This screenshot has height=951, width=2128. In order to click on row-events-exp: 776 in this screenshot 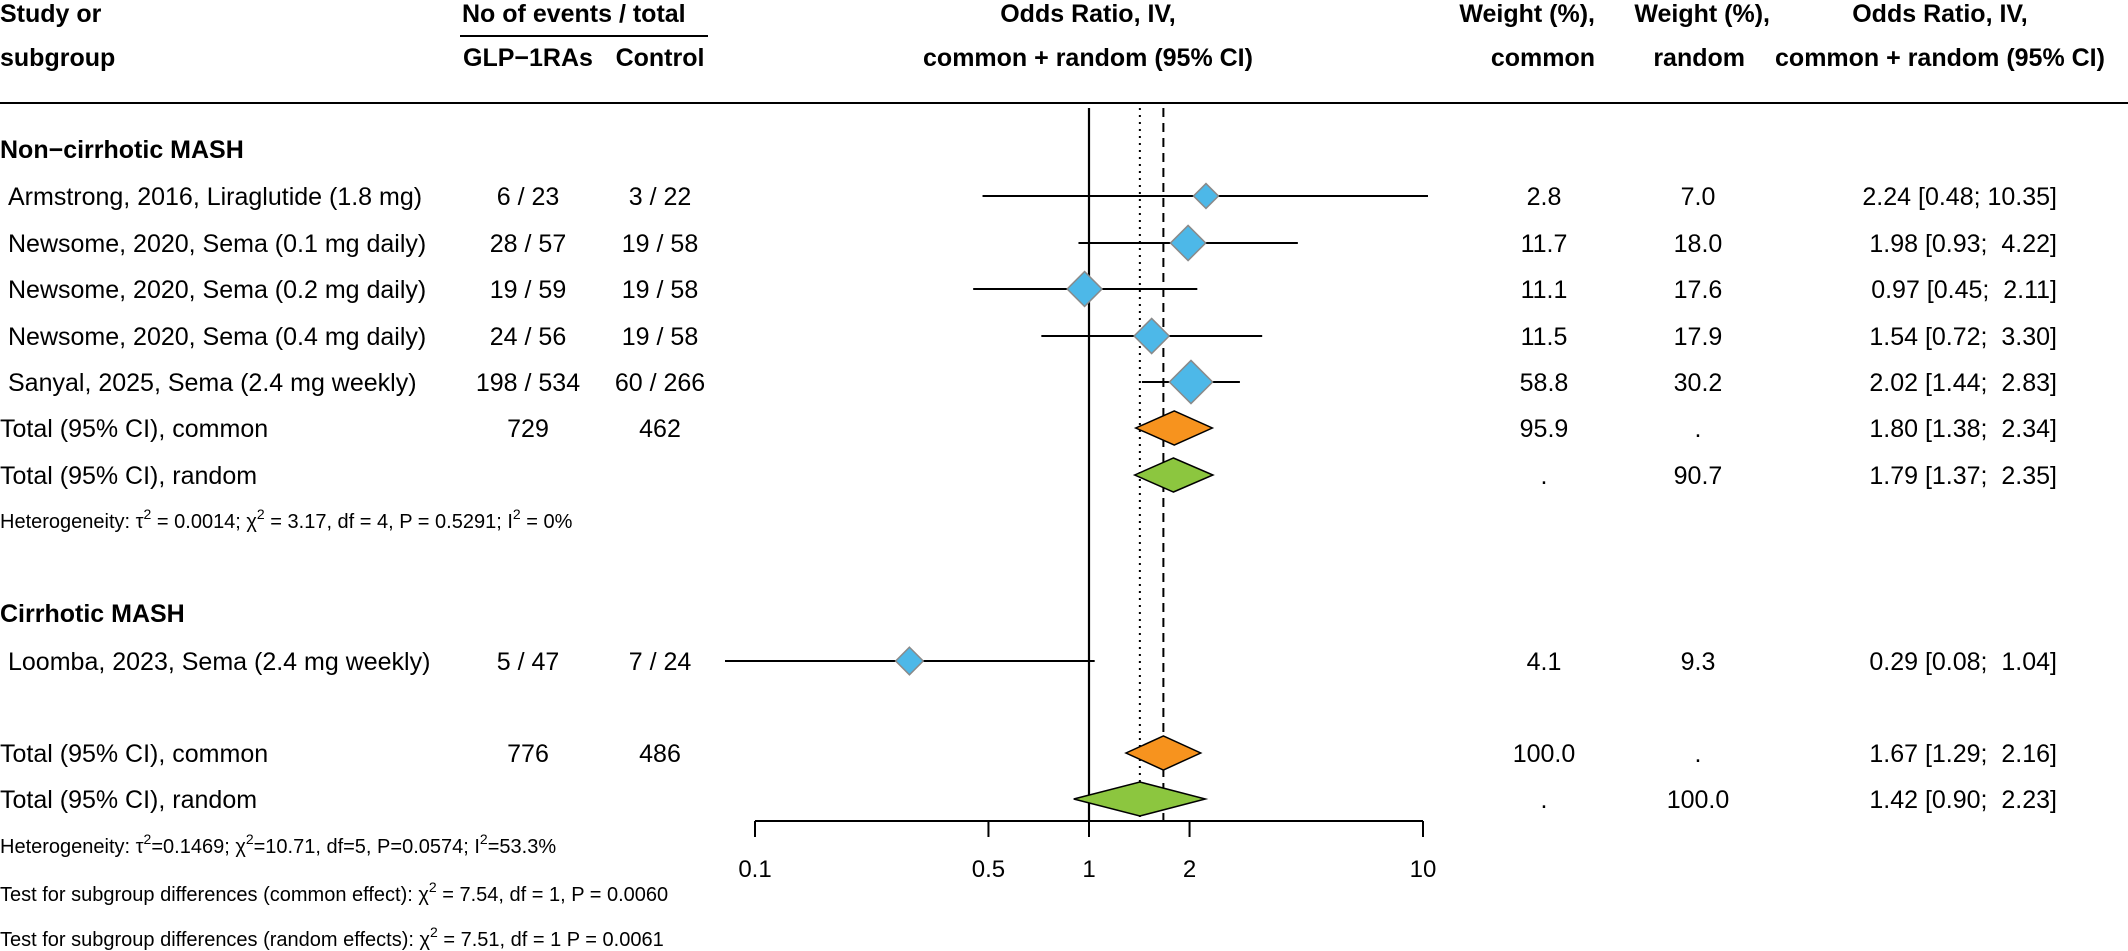, I will do `click(528, 754)`.